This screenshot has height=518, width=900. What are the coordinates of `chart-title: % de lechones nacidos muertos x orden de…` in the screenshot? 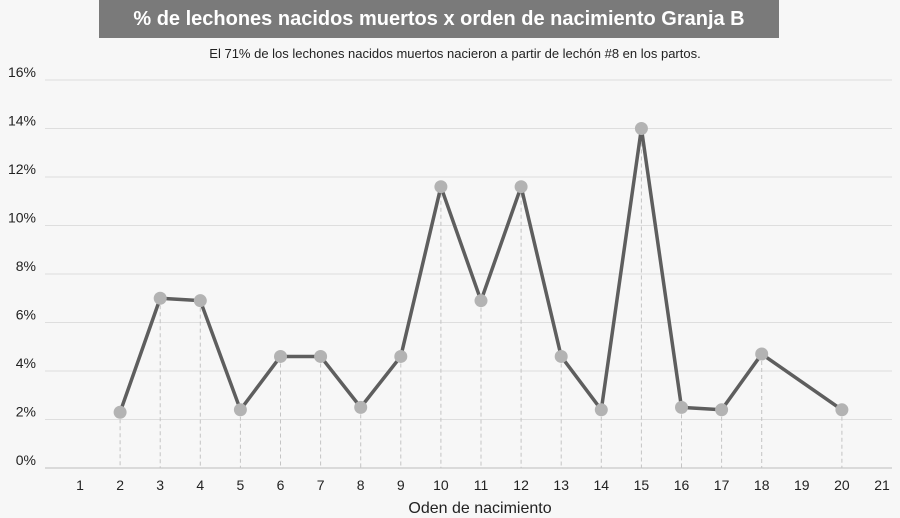 It's located at (439, 19).